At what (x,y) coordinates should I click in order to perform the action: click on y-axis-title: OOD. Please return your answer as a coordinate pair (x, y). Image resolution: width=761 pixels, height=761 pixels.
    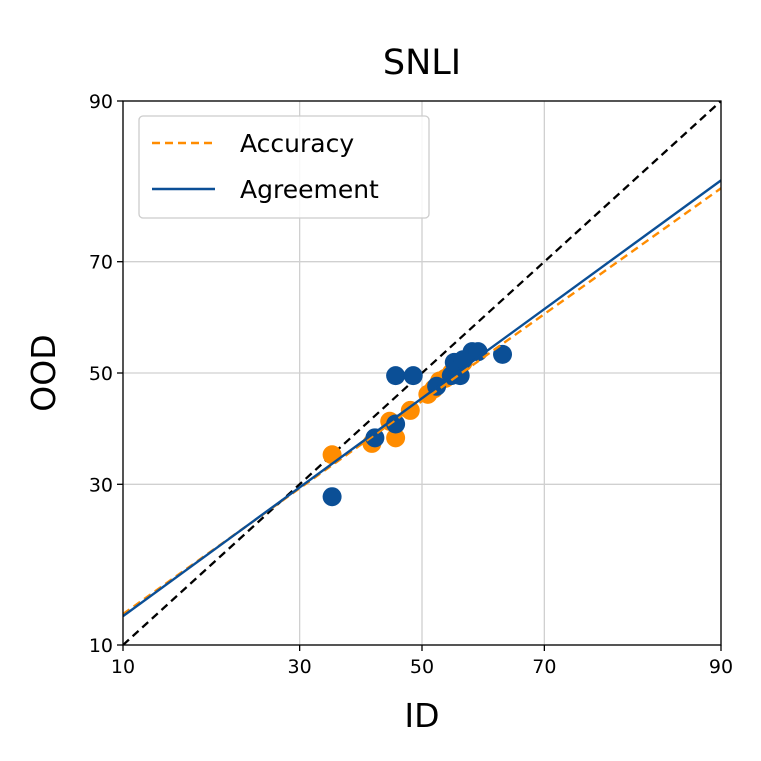
    Looking at the image, I should click on (43, 372).